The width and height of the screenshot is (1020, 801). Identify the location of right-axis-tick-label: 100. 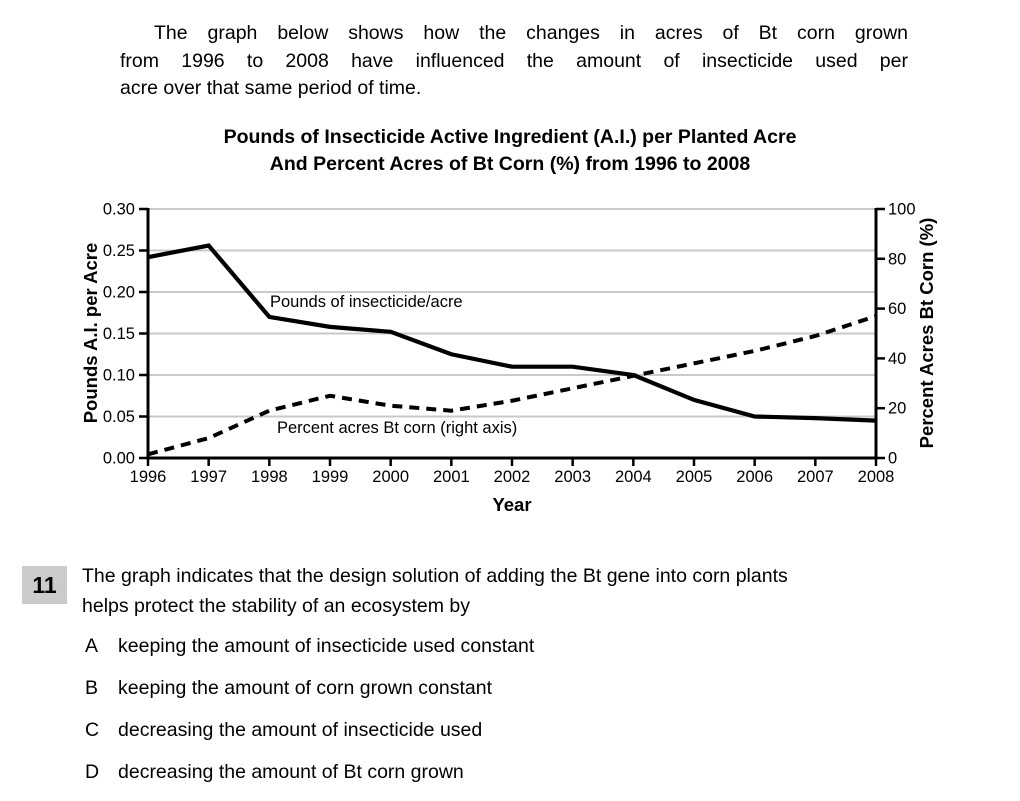
(902, 210).